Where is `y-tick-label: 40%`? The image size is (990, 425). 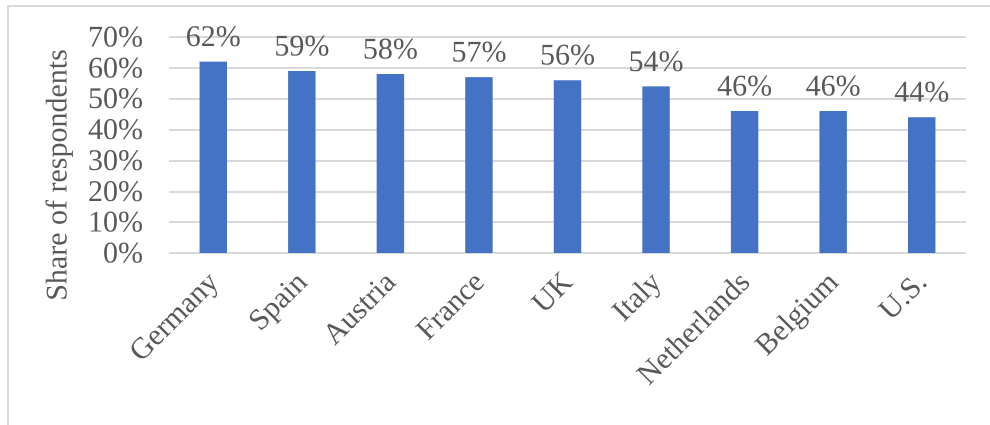 y-tick-label: 40% is located at coordinates (115, 129).